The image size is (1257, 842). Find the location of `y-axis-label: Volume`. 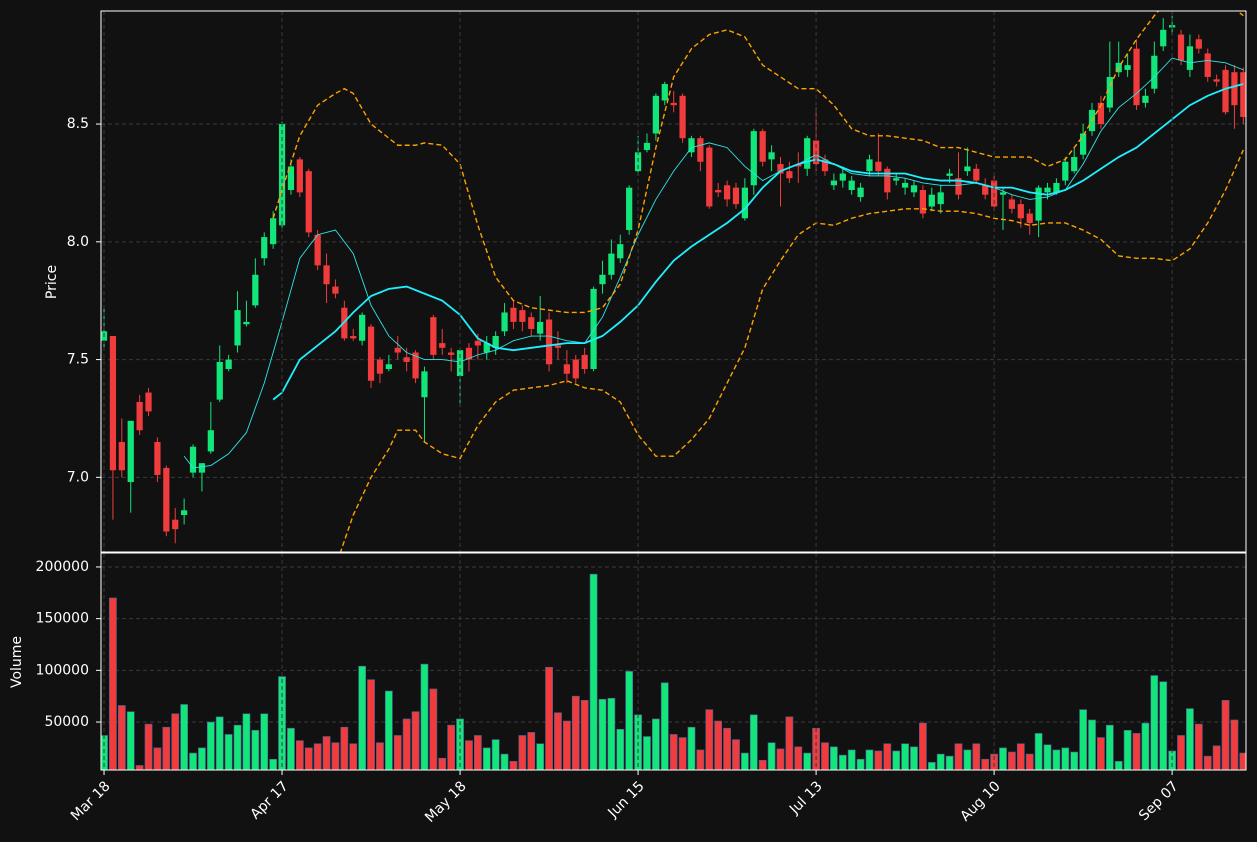

y-axis-label: Volume is located at coordinates (17, 662).